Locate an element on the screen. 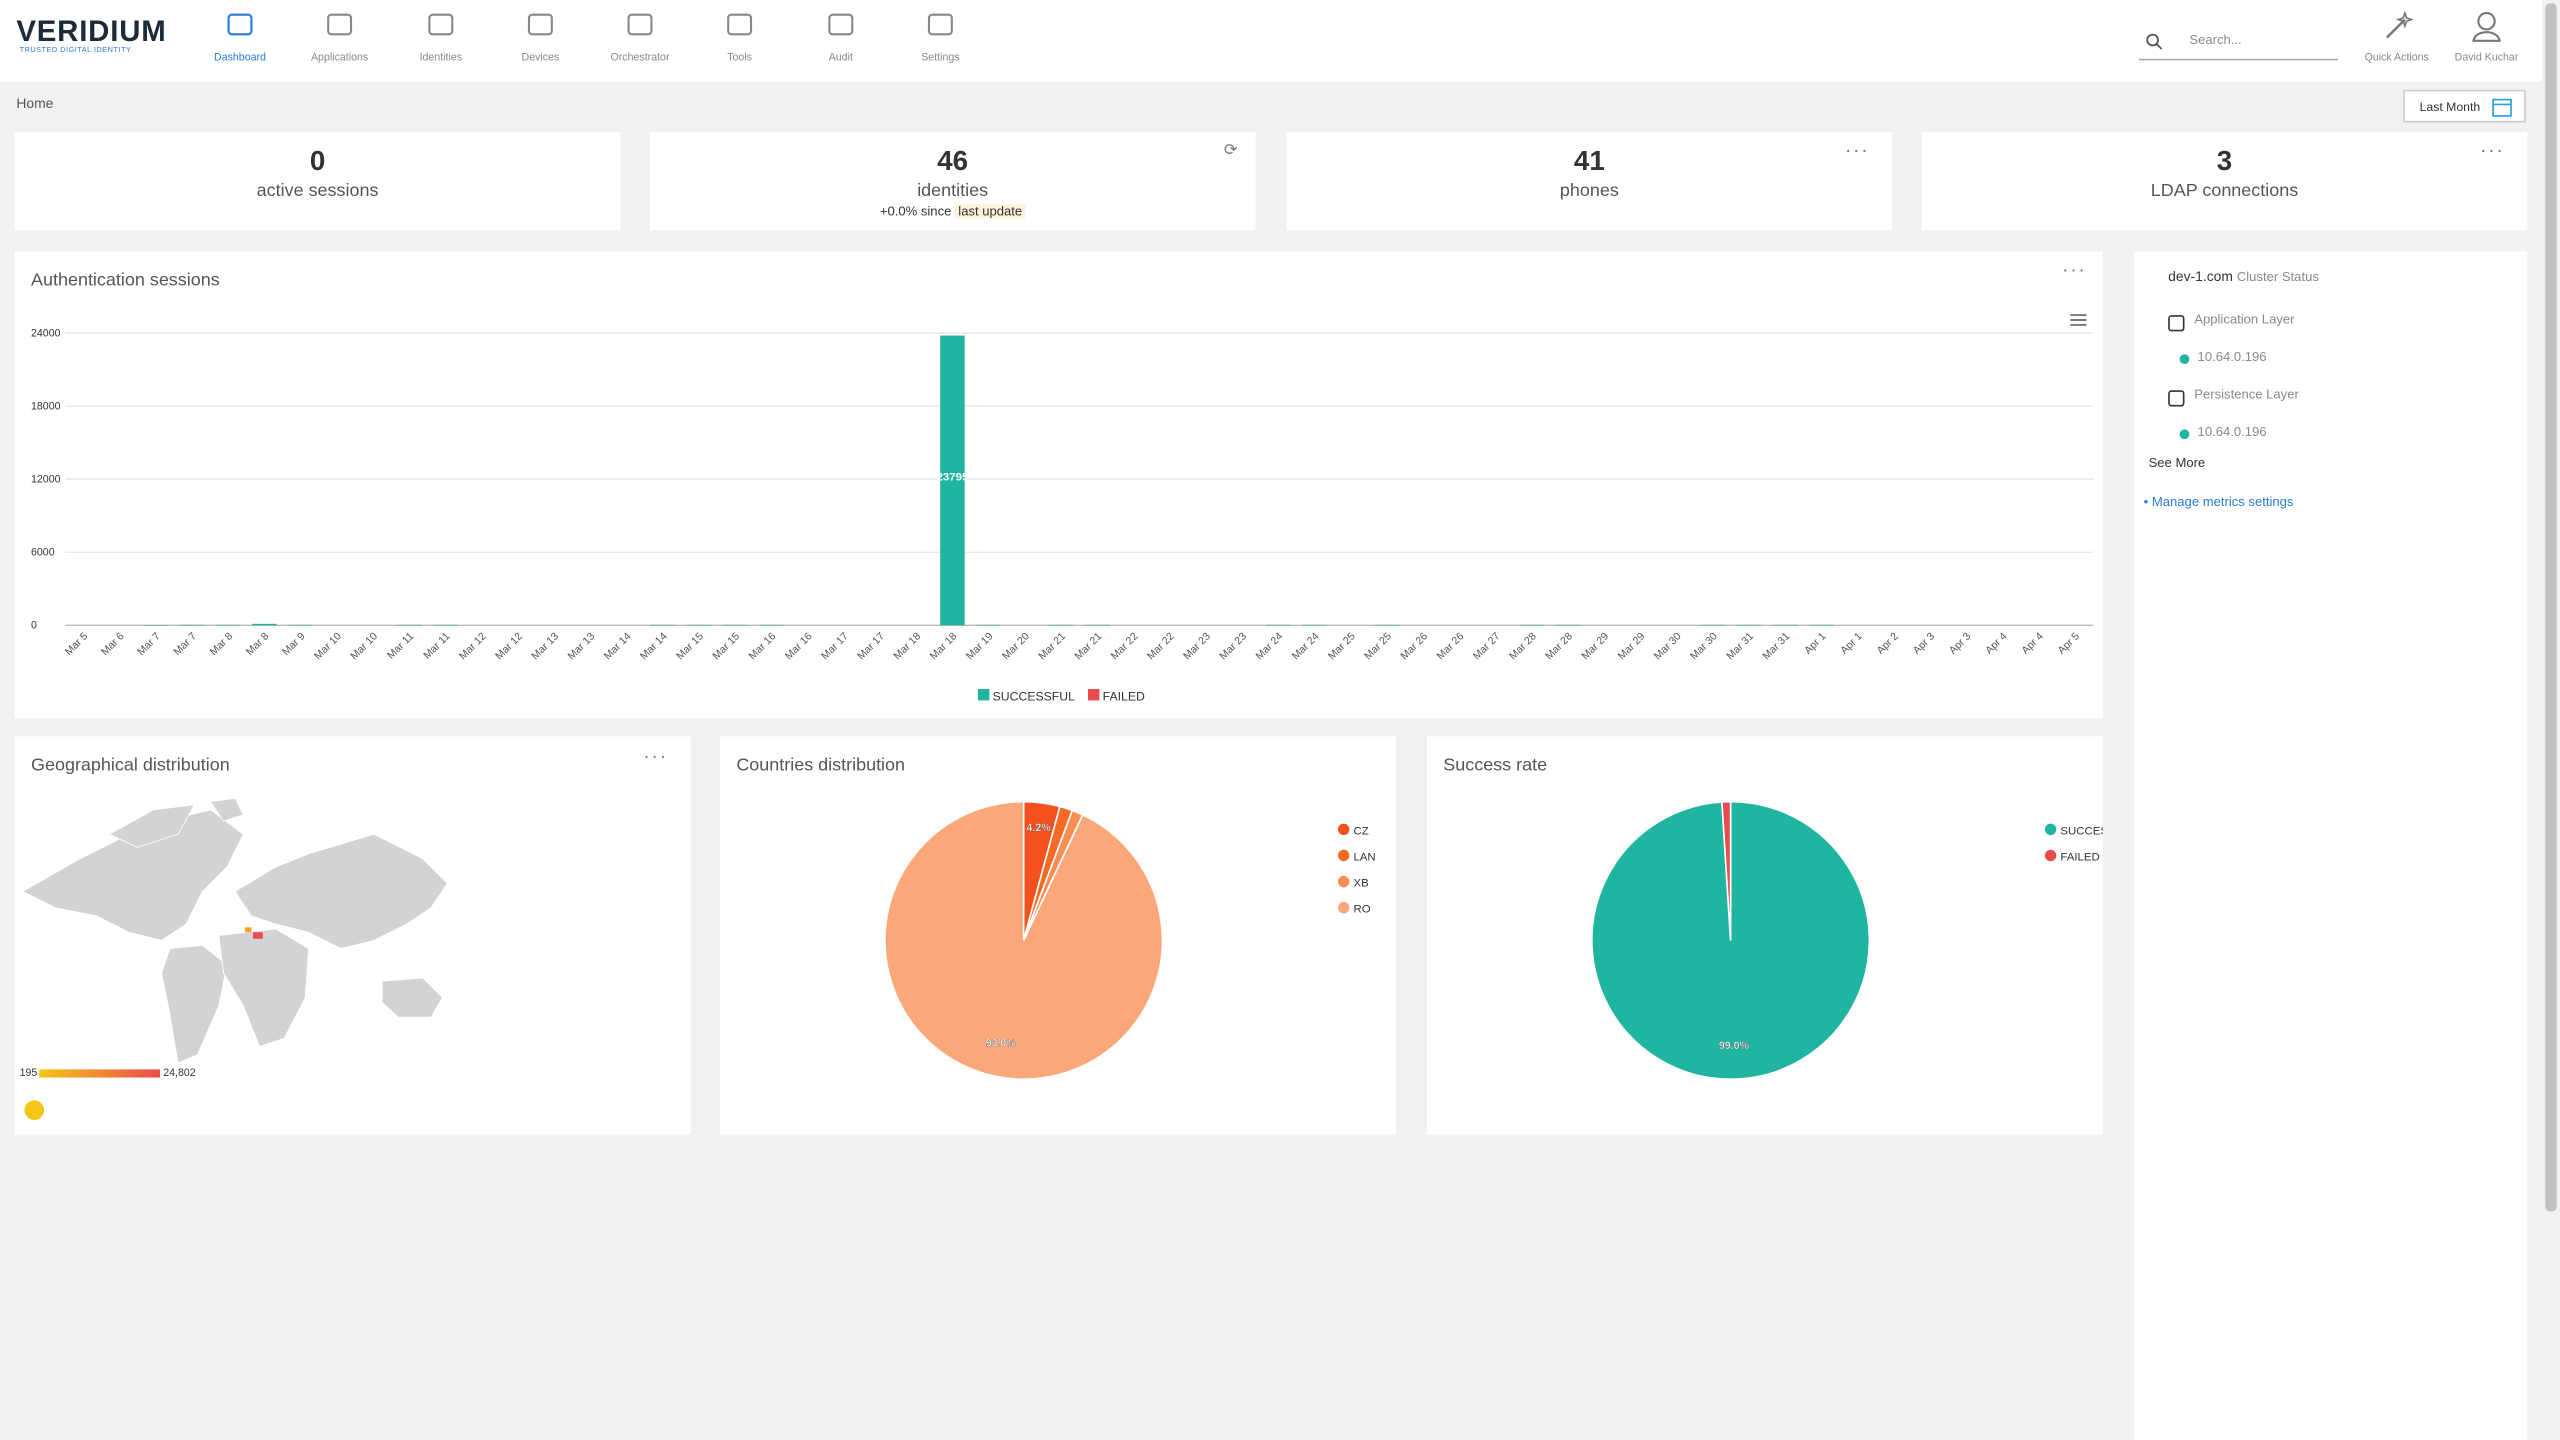  manage-metrics-text: Manage metrics settings is located at coordinates (2222, 502).